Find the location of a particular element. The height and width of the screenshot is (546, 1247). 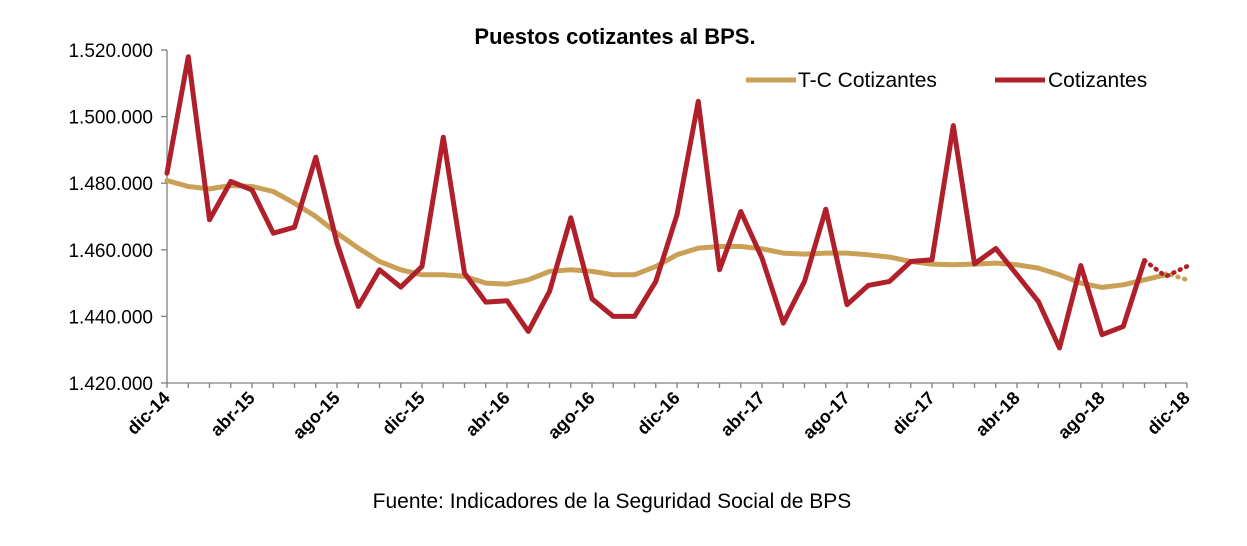

x-tick-label: dic-14 is located at coordinates (148, 413).